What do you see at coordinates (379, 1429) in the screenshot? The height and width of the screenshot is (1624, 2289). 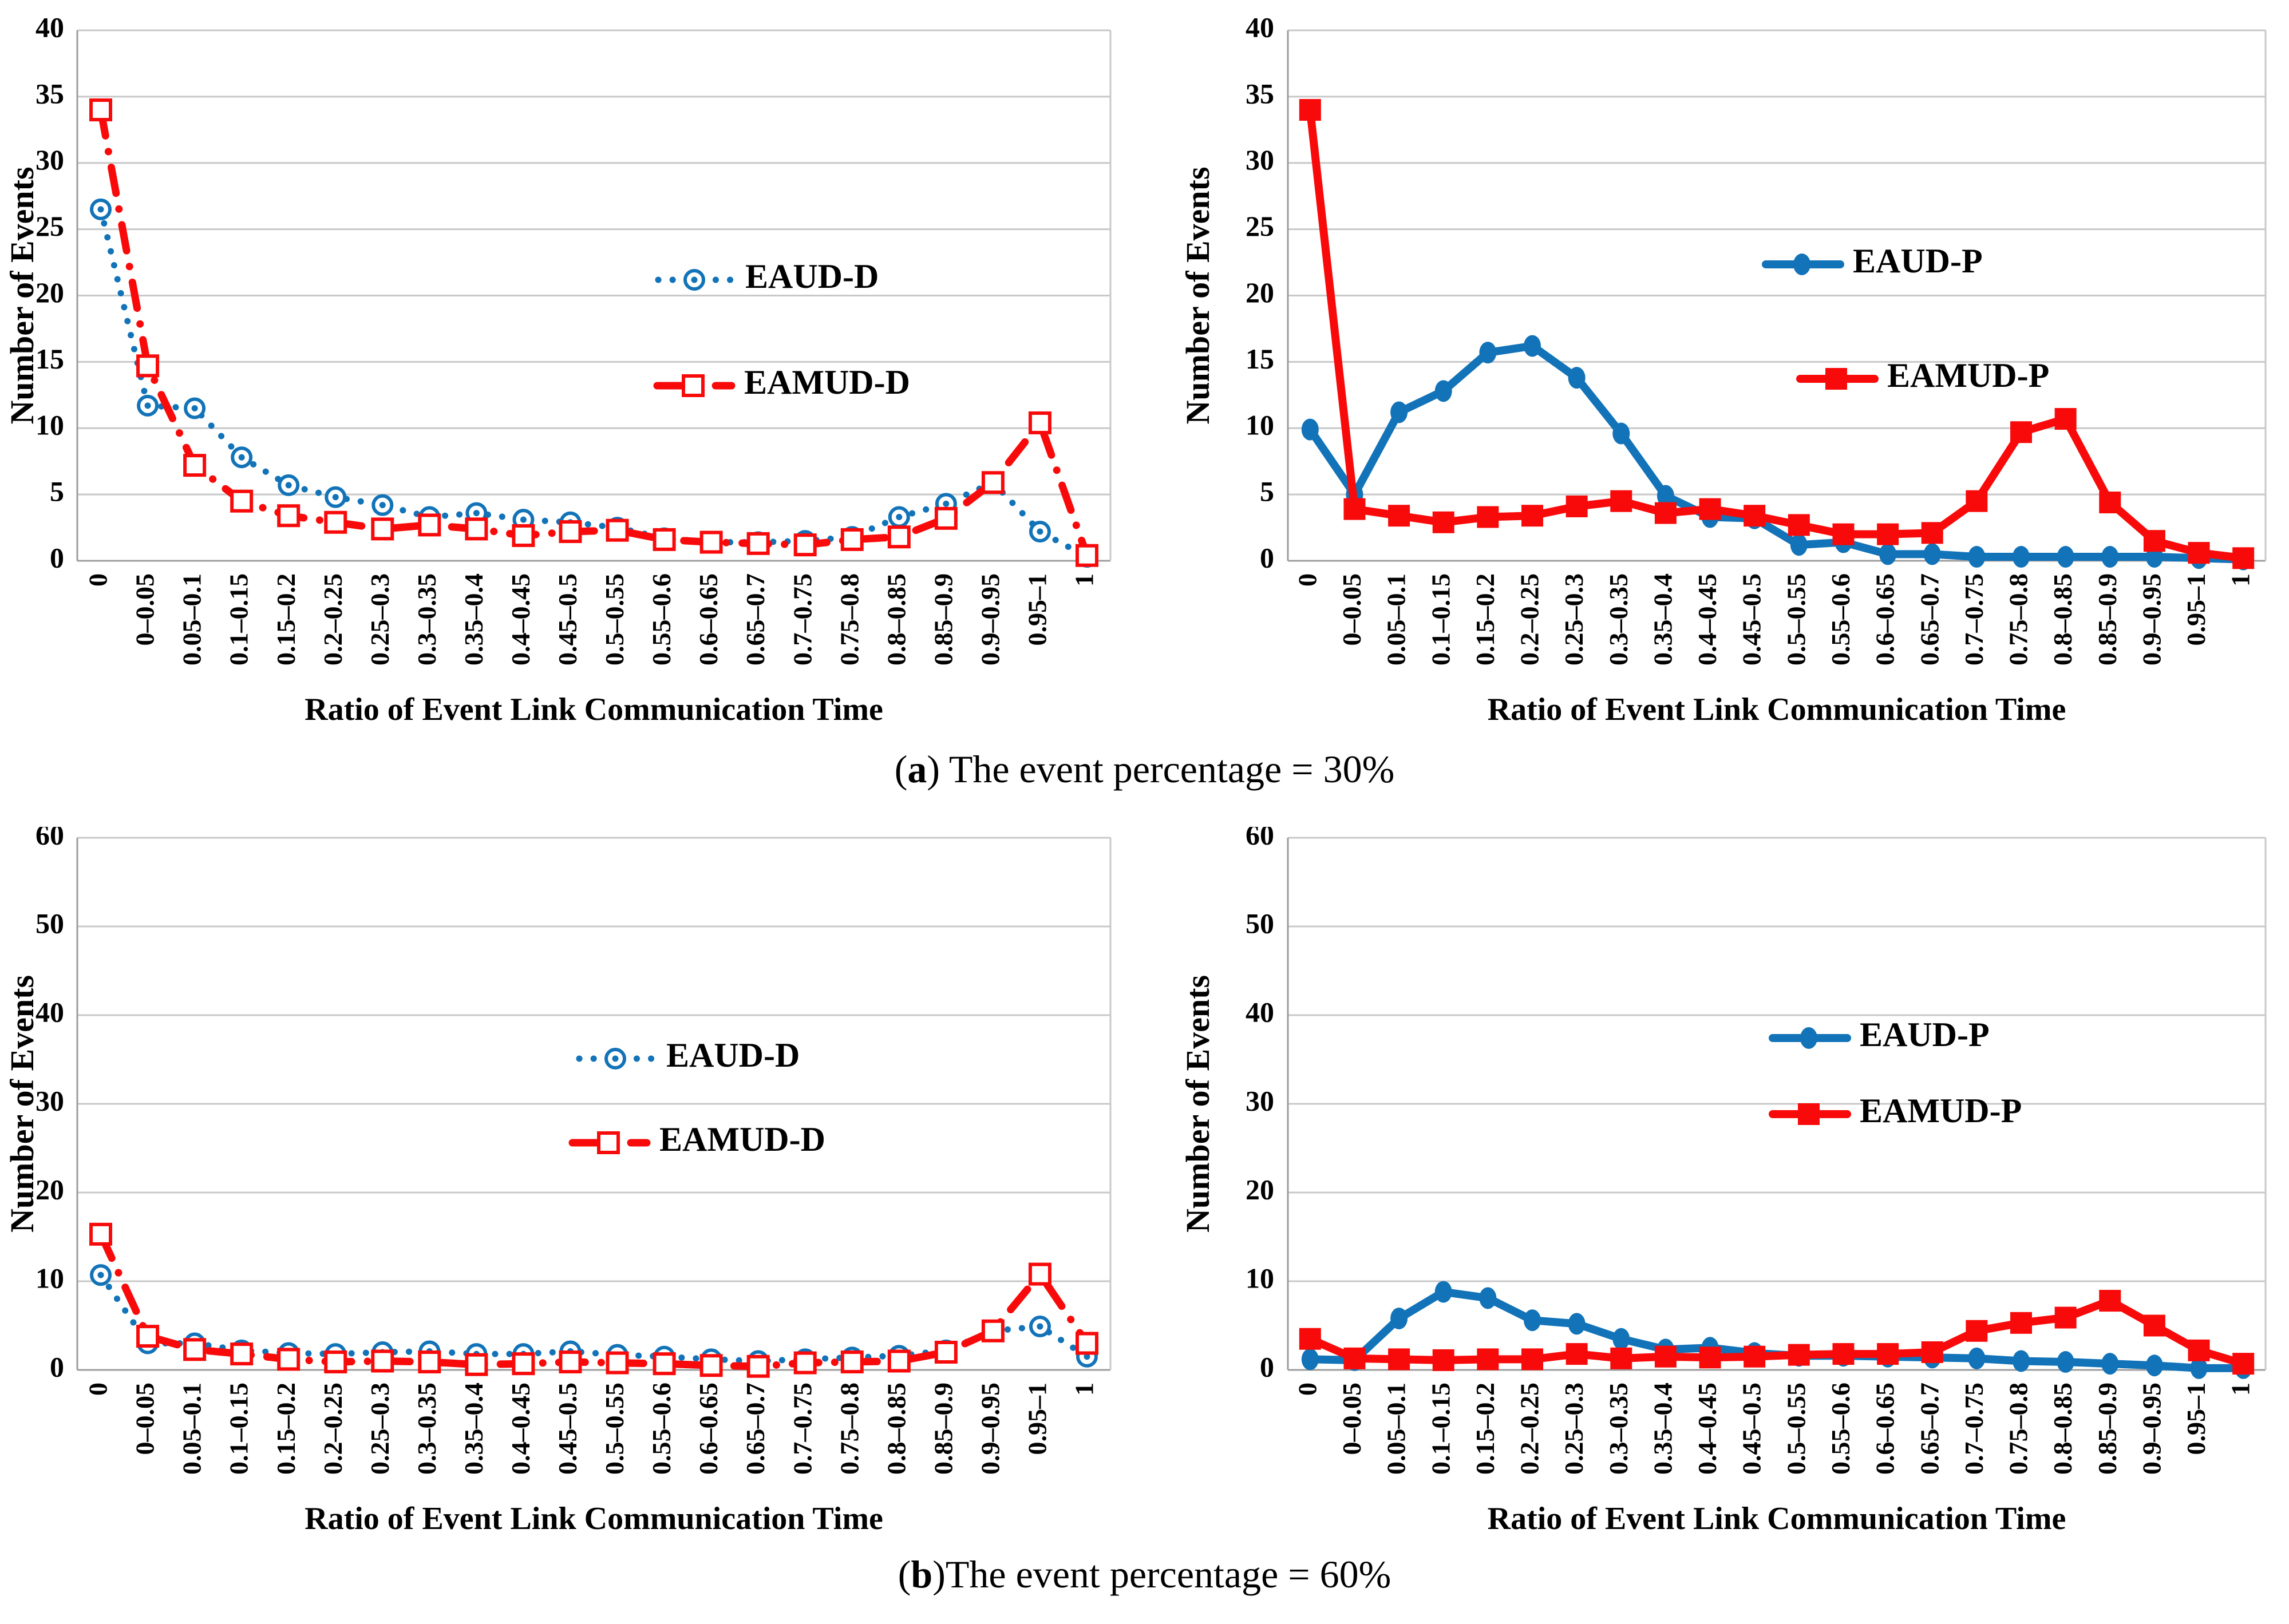 I see `x-tick-label: 0.25–0.3` at bounding box center [379, 1429].